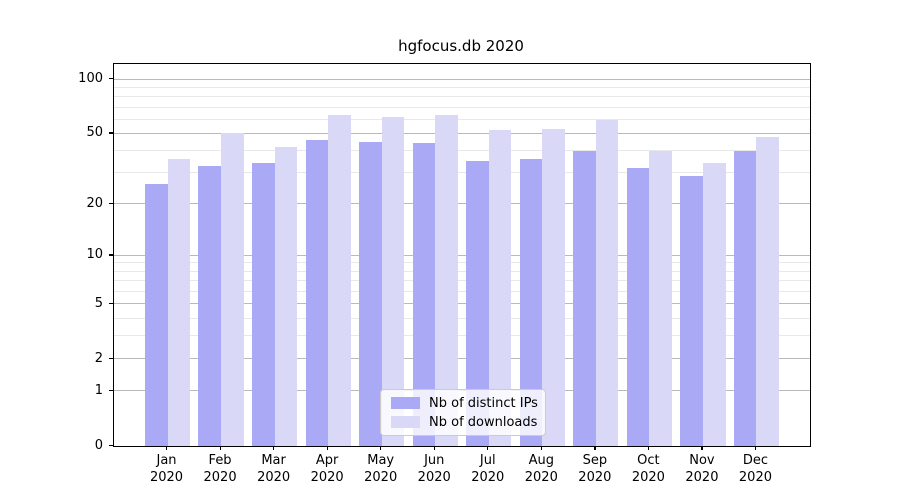 This screenshot has width=900, height=500. What do you see at coordinates (94, 203) in the screenshot?
I see `y-tick-label: 20` at bounding box center [94, 203].